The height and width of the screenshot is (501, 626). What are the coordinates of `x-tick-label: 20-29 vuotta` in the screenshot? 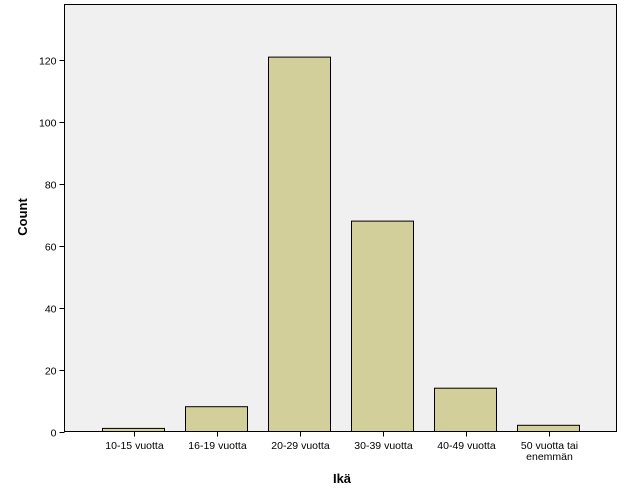 It's located at (300, 446).